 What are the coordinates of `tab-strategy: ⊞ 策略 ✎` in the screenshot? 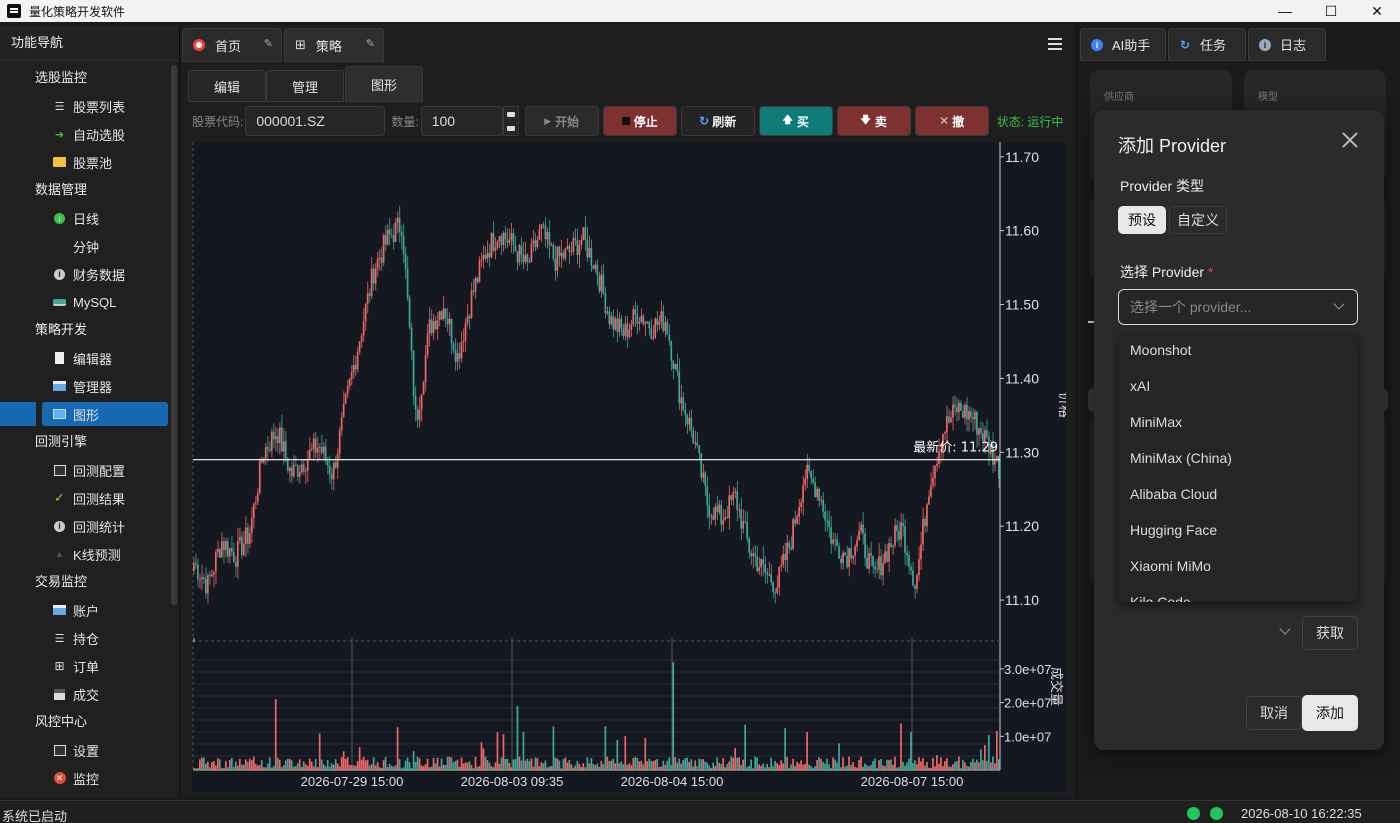 It's located at (334, 45).